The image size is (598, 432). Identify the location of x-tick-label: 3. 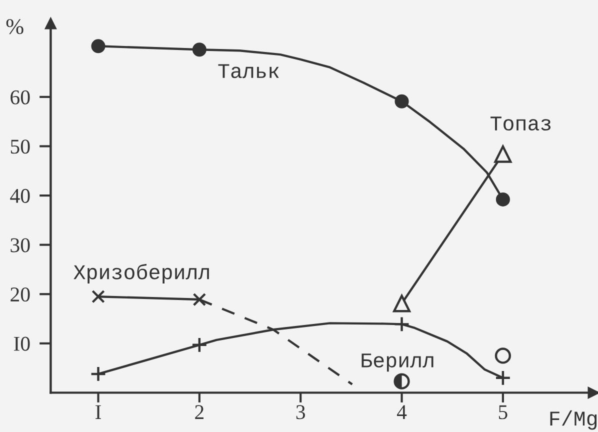
(300, 412).